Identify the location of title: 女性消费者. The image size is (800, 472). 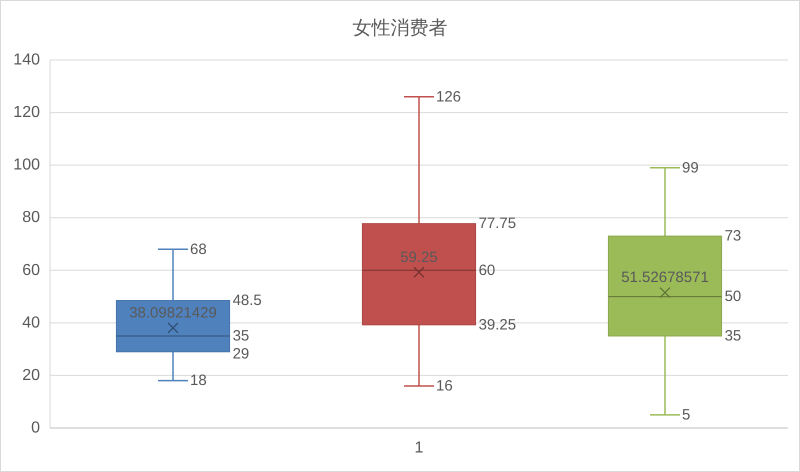
(400, 28).